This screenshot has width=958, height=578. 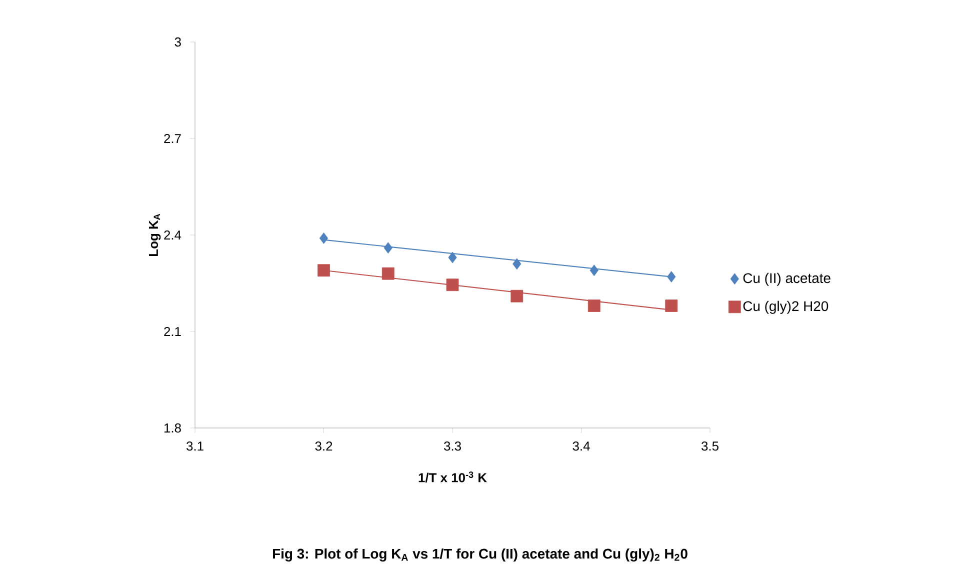 I want to click on y-tick-label: 2.1, so click(x=172, y=331).